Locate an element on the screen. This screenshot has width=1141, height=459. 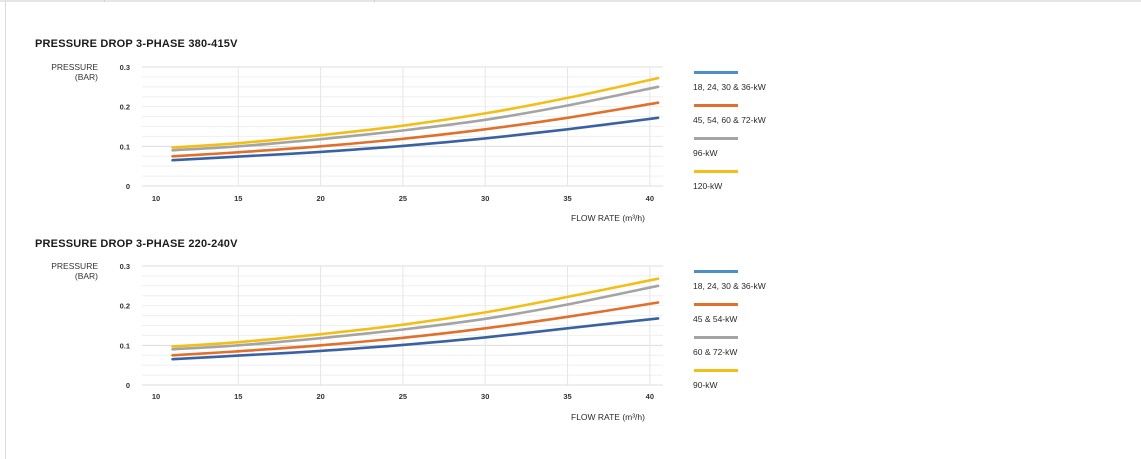
legend-label: 45, 54, 60 & 72-kW is located at coordinates (729, 120).